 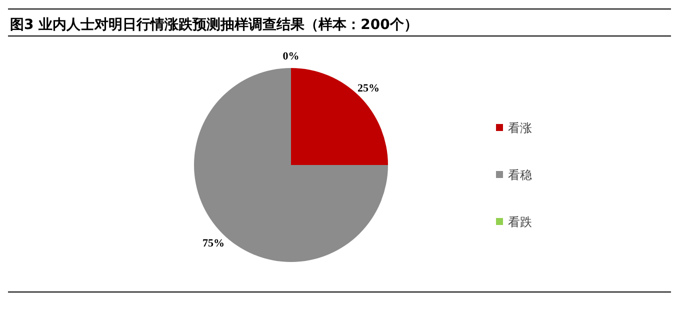 I want to click on chart-title: 图3 业内人士对明日行情涨跌预测抽样调查结果（样本：200个）, so click(x=214, y=25).